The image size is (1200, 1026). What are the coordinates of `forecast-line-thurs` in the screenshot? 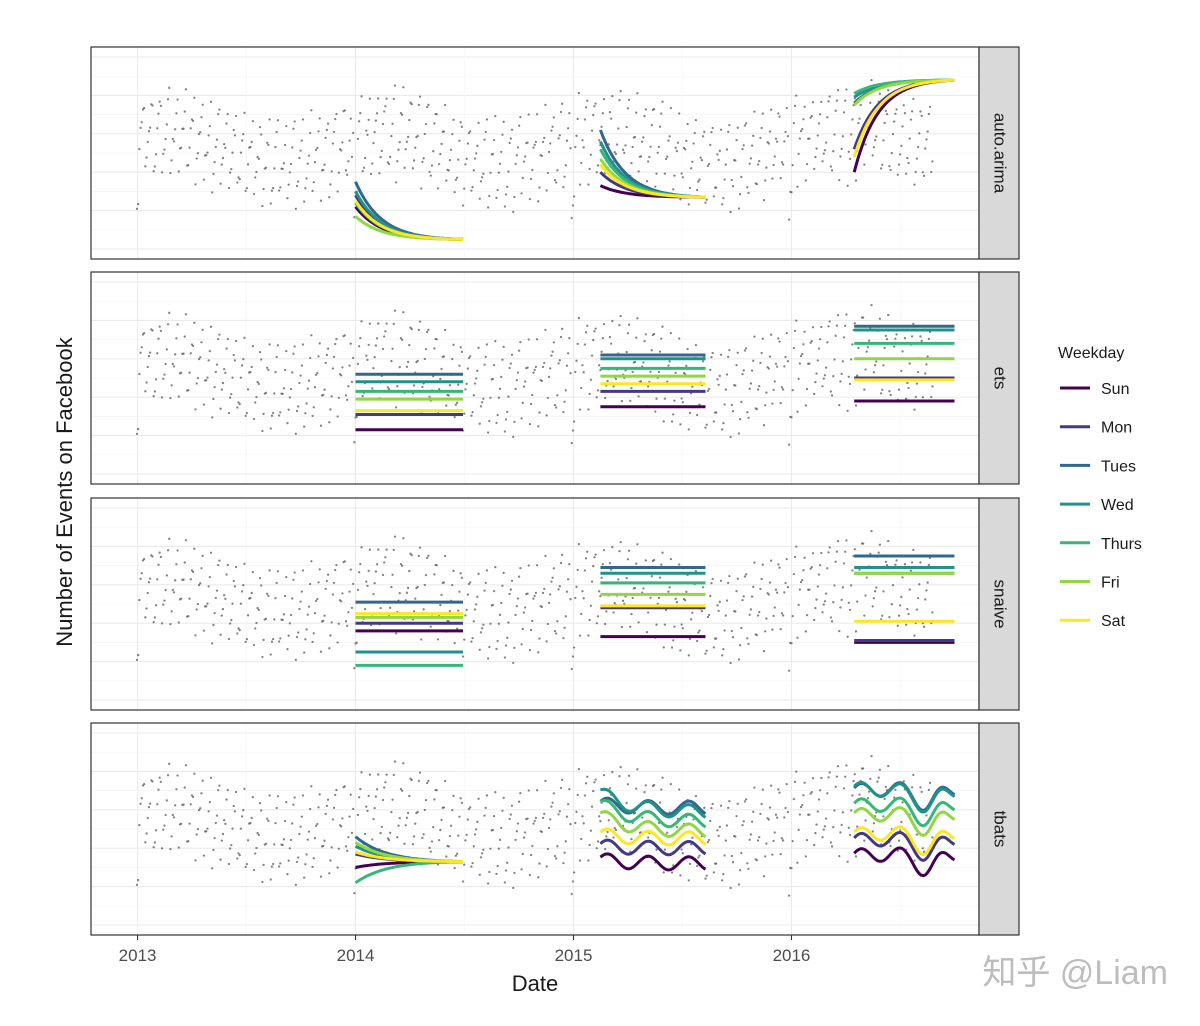 It's located at (653, 813).